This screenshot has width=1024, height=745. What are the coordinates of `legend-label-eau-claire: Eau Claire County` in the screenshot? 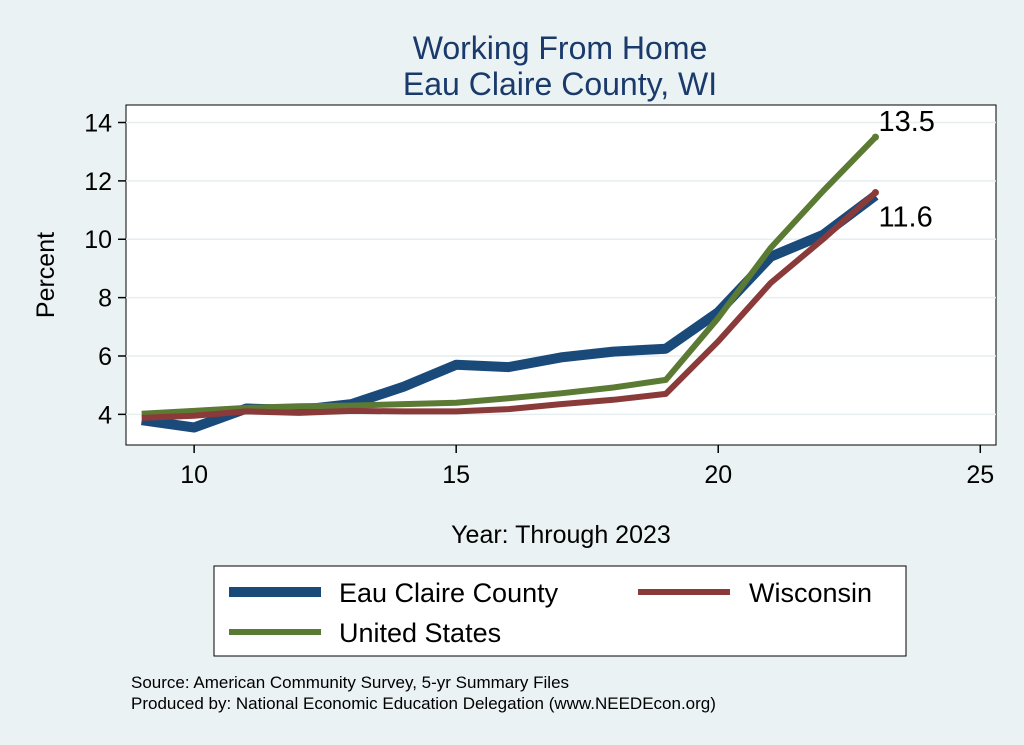 It's located at (449, 593).